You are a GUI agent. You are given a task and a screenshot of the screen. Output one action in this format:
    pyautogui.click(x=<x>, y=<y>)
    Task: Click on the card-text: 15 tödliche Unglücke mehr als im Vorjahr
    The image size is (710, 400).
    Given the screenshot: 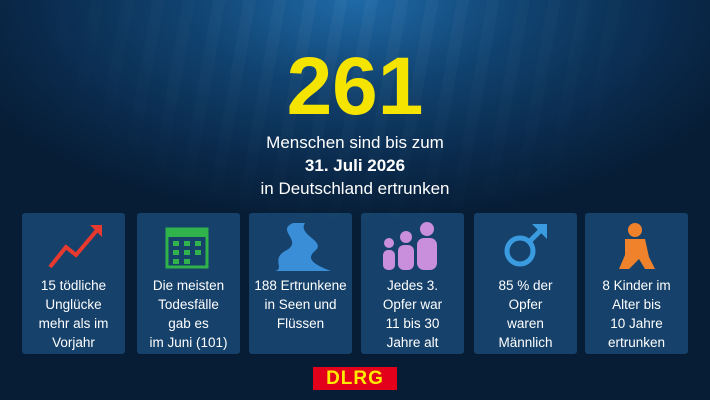 What is the action you would take?
    pyautogui.click(x=73, y=314)
    